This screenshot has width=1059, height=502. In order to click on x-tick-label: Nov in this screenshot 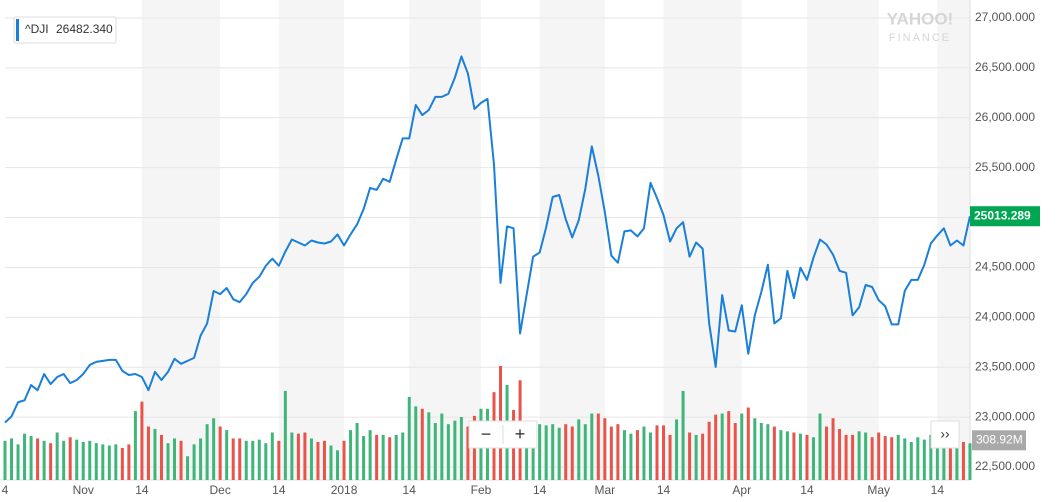, I will do `click(83, 490)`.